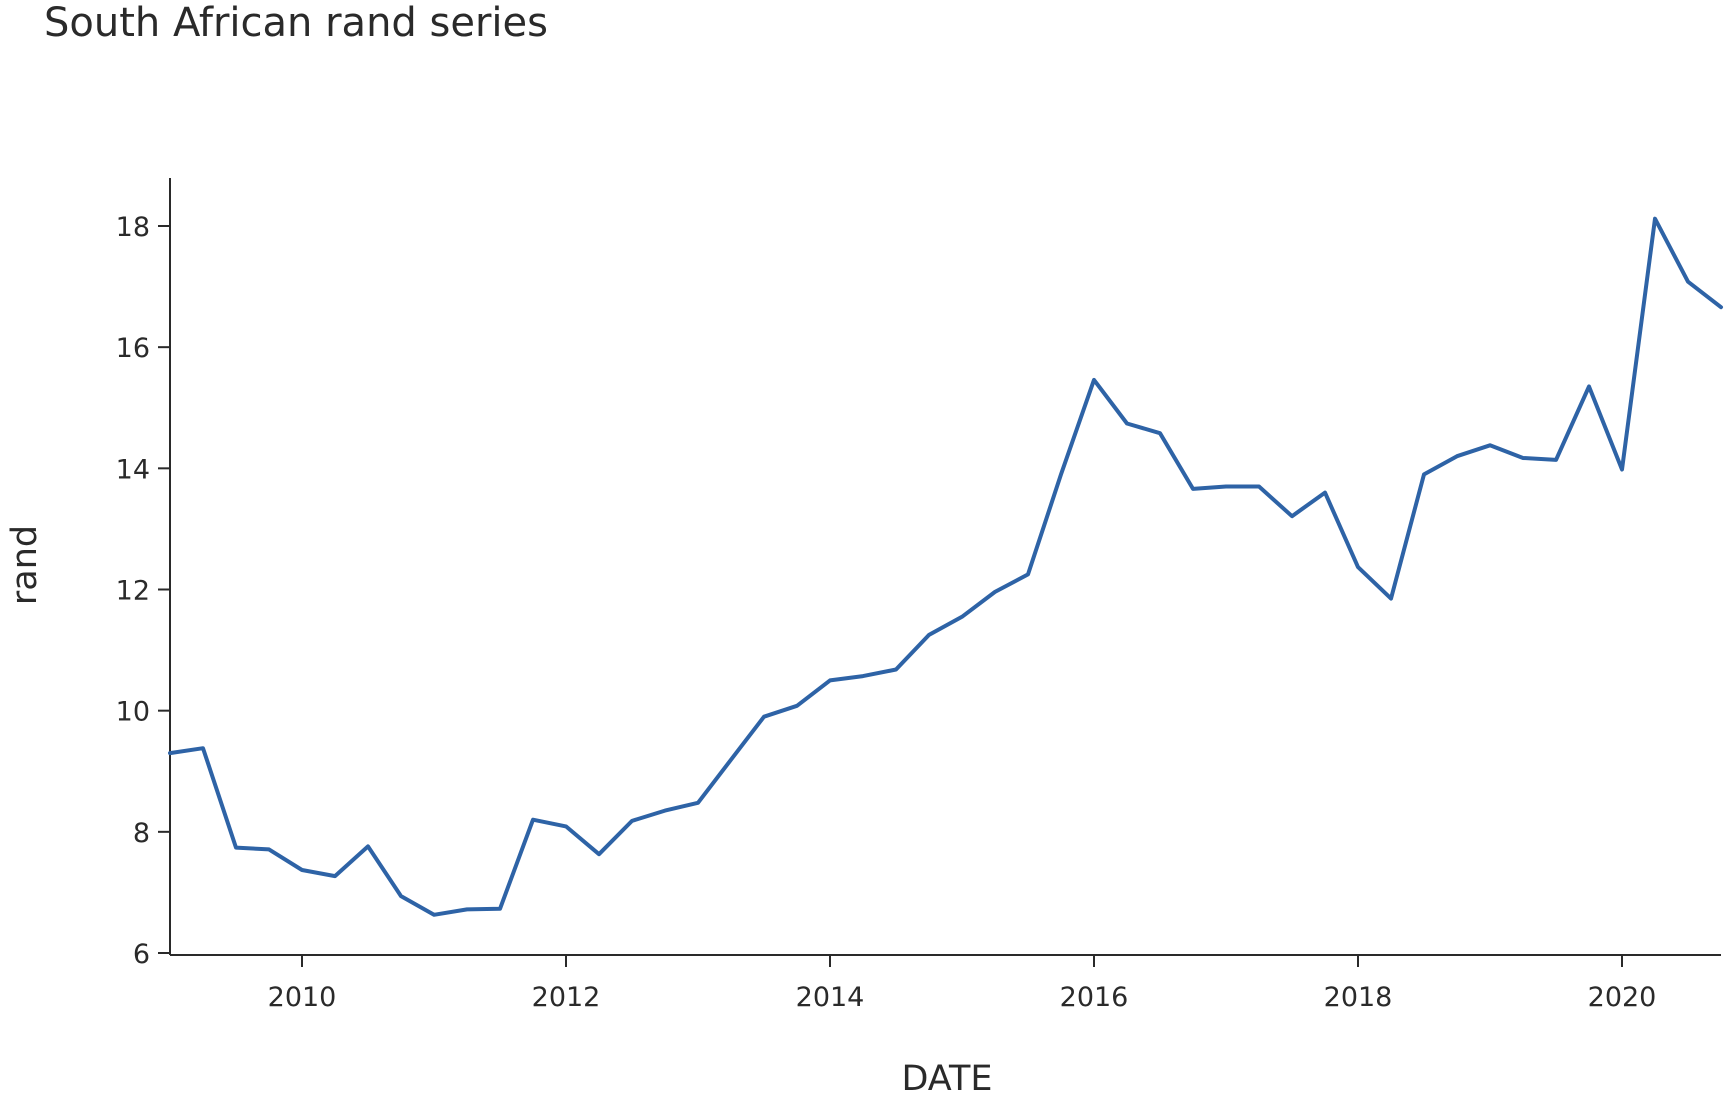 The width and height of the screenshot is (1725, 1096). What do you see at coordinates (133, 348) in the screenshot?
I see `y-tick-label: 16` at bounding box center [133, 348].